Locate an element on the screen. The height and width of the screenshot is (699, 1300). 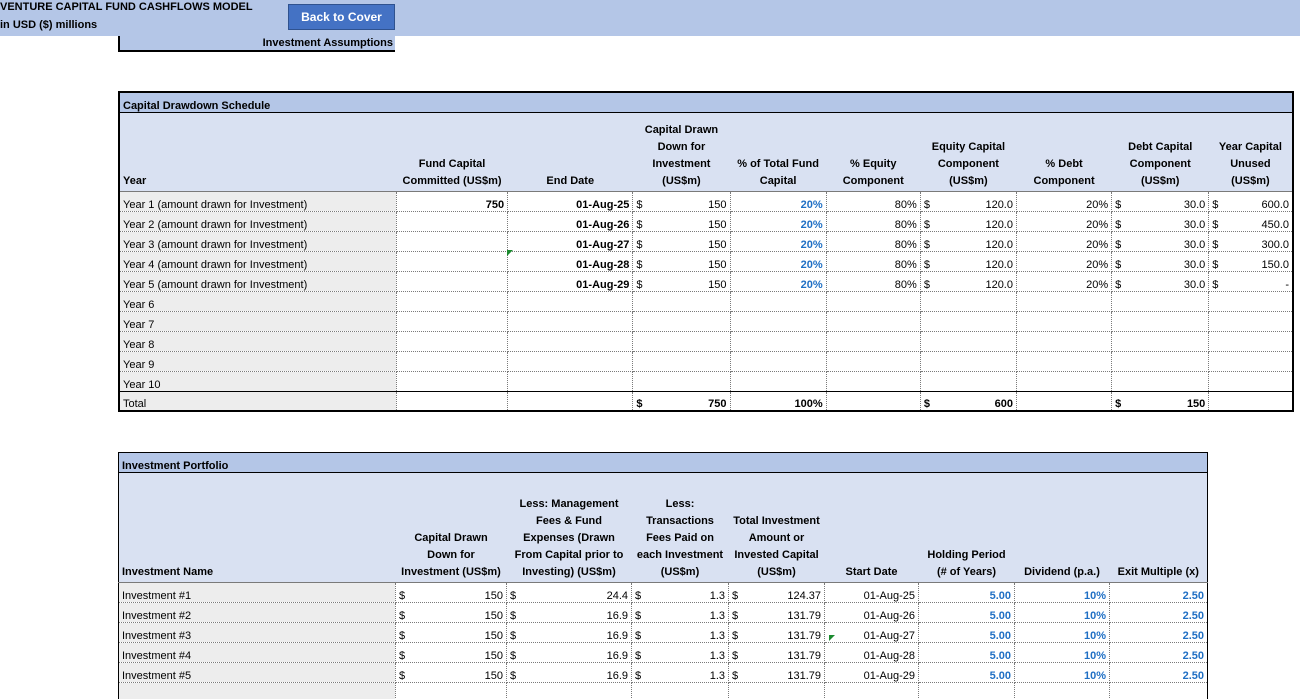
year-cell: Year 5 (amount drawn for Investment) is located at coordinates (258, 281).